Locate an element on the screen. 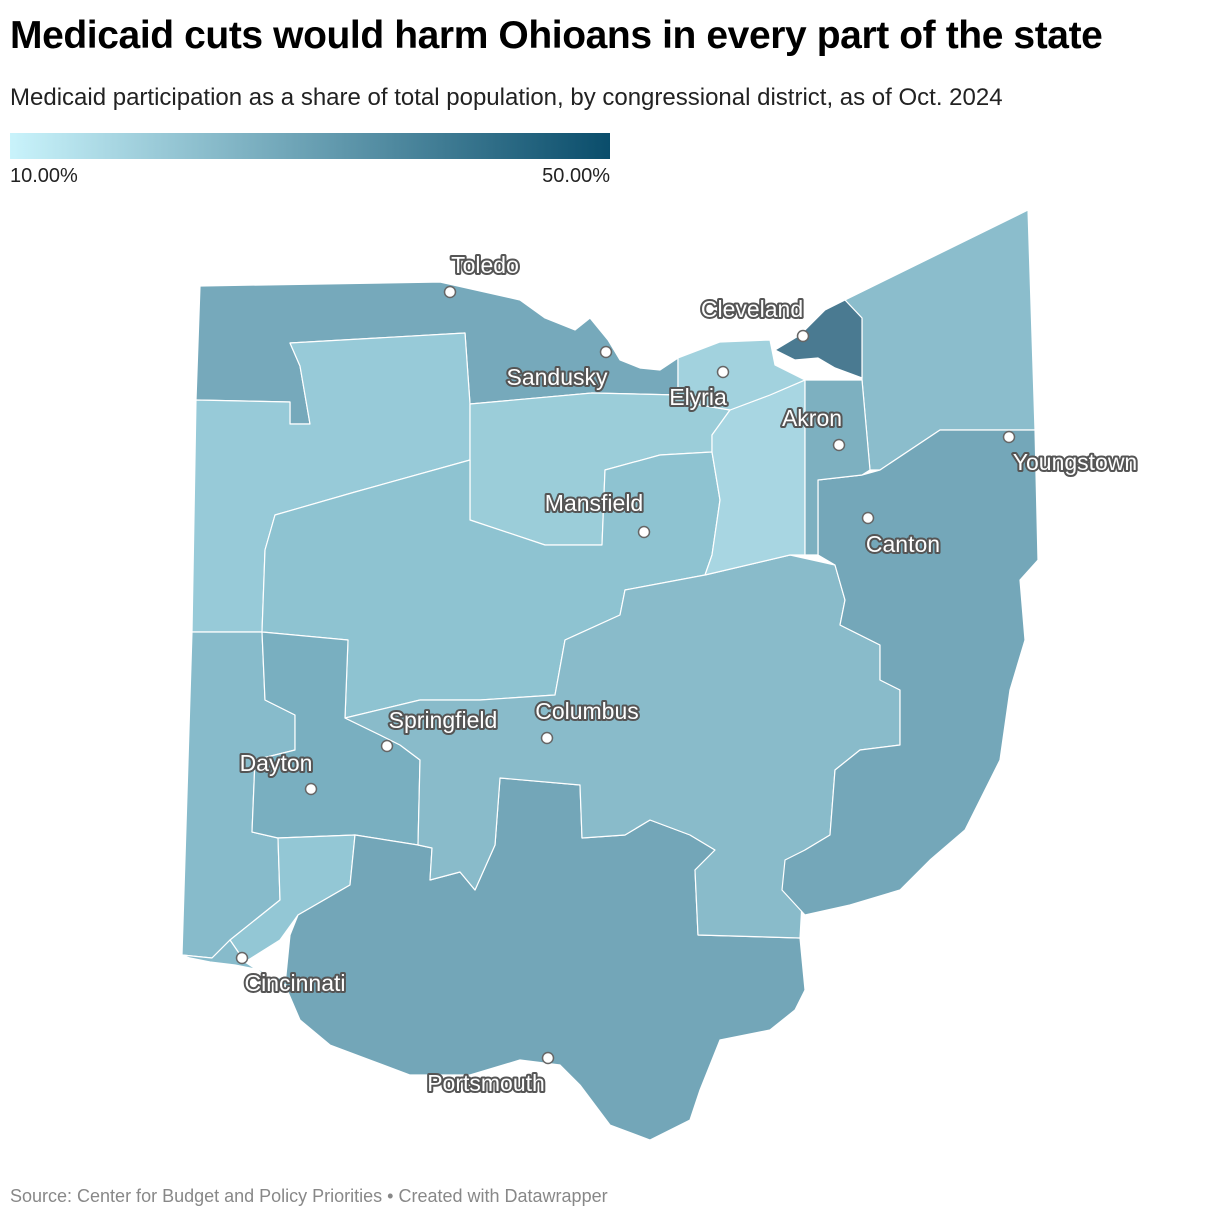 This screenshot has height=1220, width=1220. city-label-portsmouth: Portsmouth is located at coordinates (486, 1083).